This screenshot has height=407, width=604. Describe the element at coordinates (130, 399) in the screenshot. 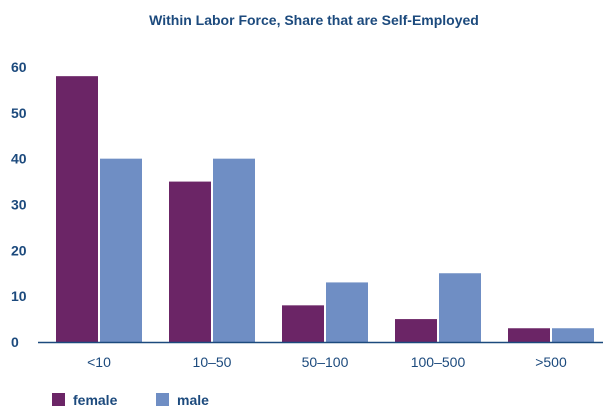

I see `legend: female male` at that location.